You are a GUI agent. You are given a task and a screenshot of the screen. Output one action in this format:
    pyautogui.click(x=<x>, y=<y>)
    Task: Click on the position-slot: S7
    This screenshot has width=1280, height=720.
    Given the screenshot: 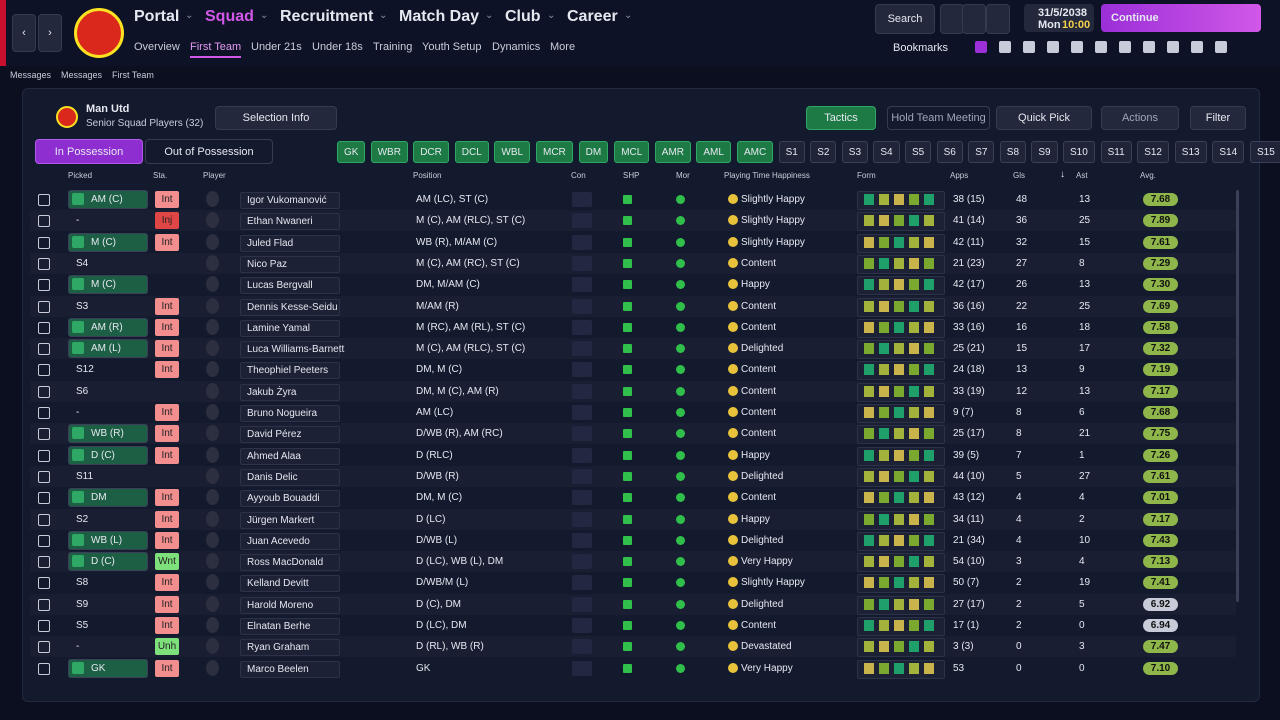 What is the action you would take?
    pyautogui.click(x=981, y=152)
    